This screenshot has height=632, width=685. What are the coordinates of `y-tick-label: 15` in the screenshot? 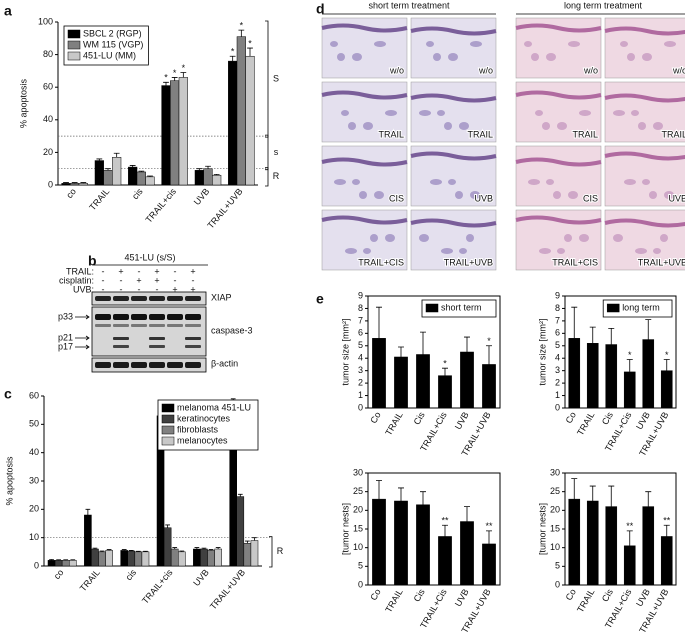 It's located at (358, 528).